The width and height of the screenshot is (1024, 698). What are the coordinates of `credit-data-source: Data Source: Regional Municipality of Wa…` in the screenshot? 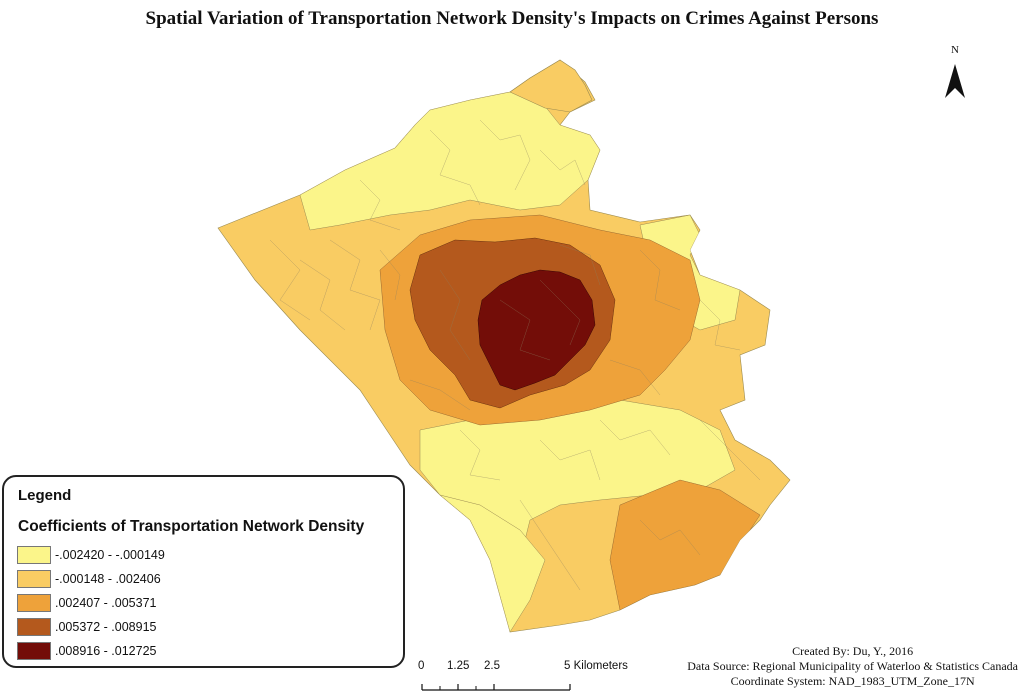 It's located at (852, 666).